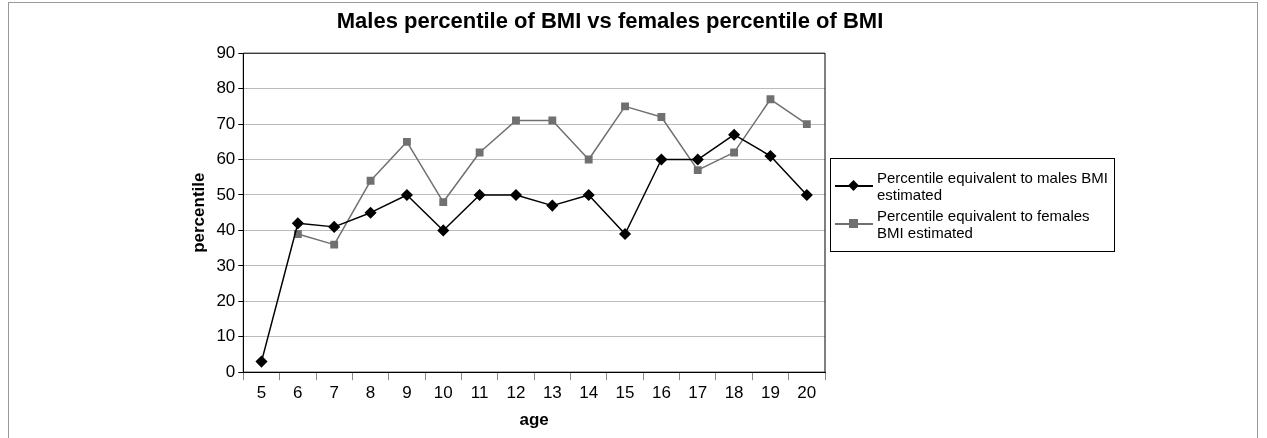 This screenshot has height=438, width=1267. What do you see at coordinates (226, 194) in the screenshot?
I see `y-tick-label: 50` at bounding box center [226, 194].